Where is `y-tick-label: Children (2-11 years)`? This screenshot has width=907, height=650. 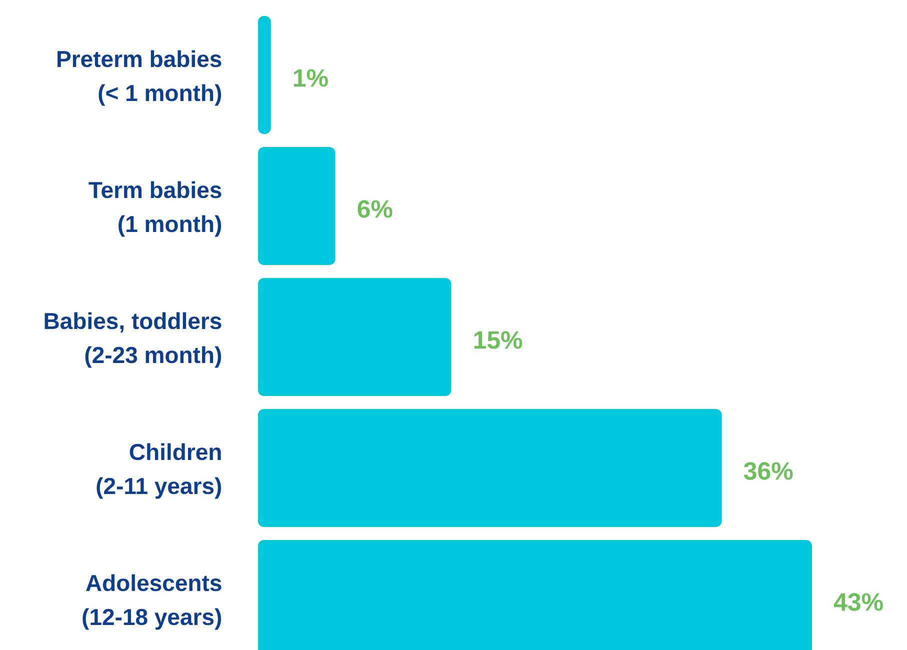 y-tick-label: Children (2-11 years) is located at coordinates (159, 471).